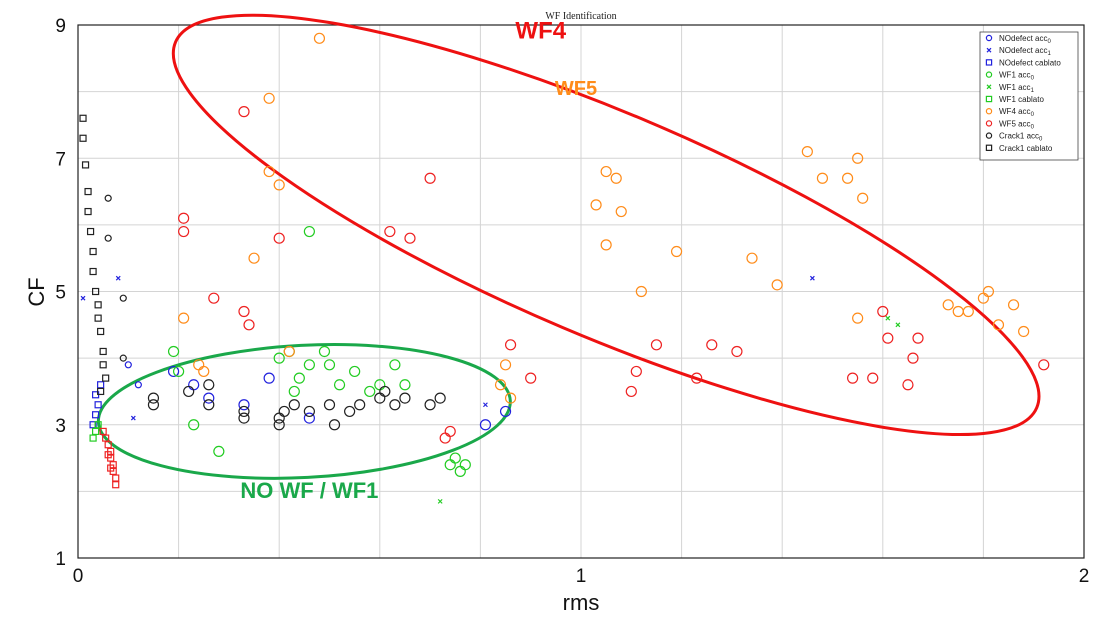  What do you see at coordinates (36, 291) in the screenshot?
I see `y-axis-label: CF` at bounding box center [36, 291].